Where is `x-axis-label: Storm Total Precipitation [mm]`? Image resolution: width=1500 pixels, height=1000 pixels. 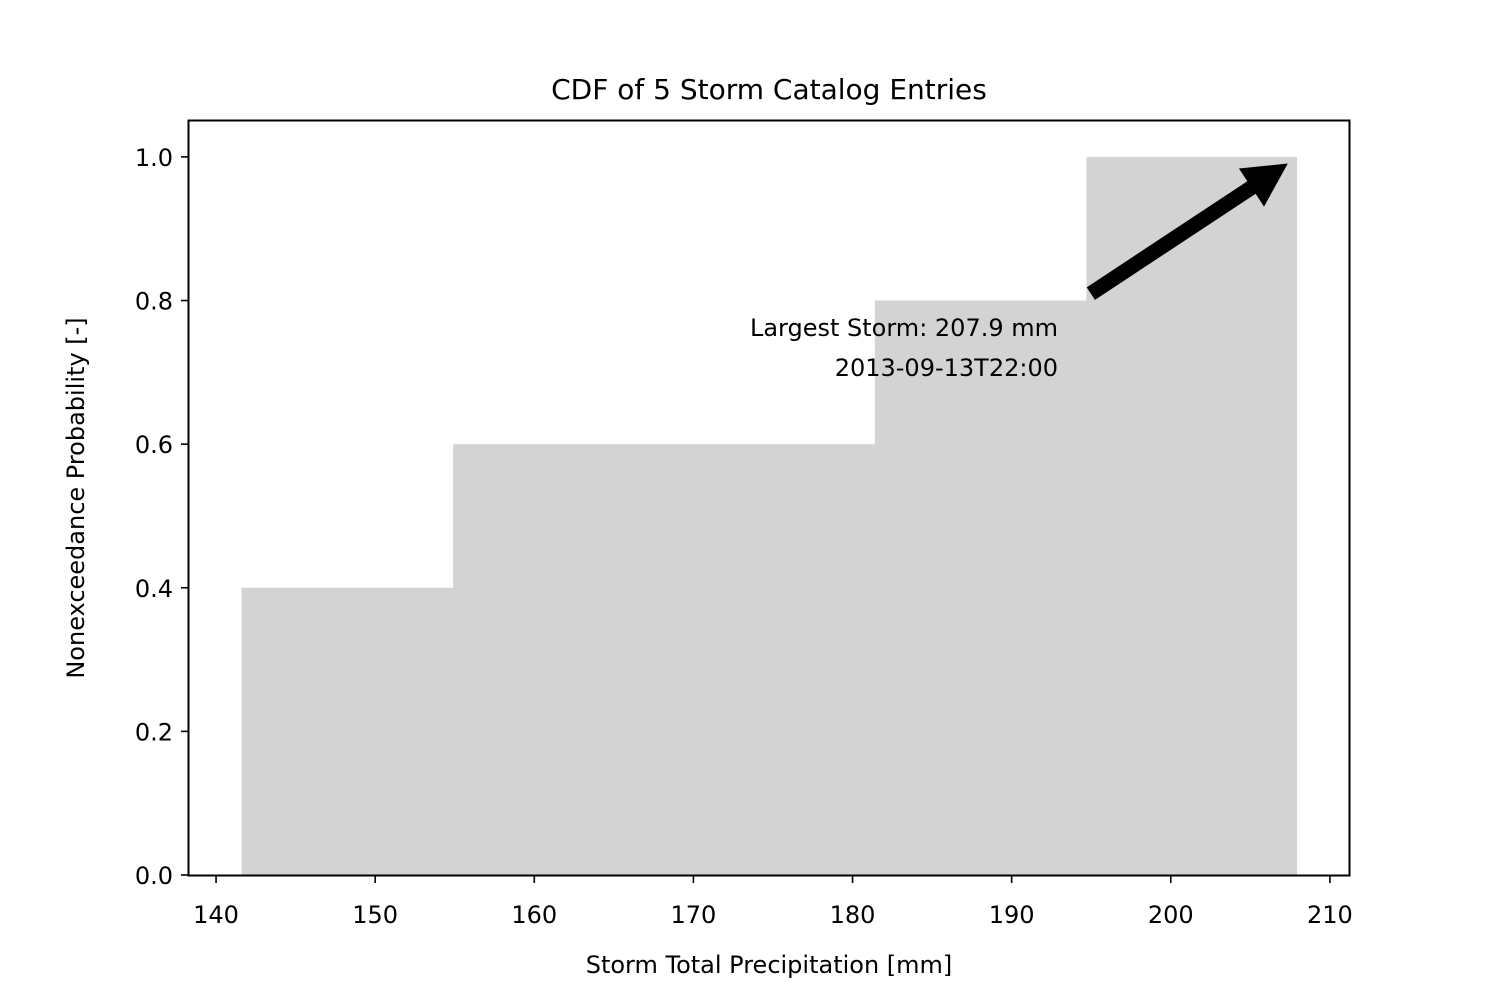
x-axis-label: Storm Total Precipitation [mm] is located at coordinates (769, 965).